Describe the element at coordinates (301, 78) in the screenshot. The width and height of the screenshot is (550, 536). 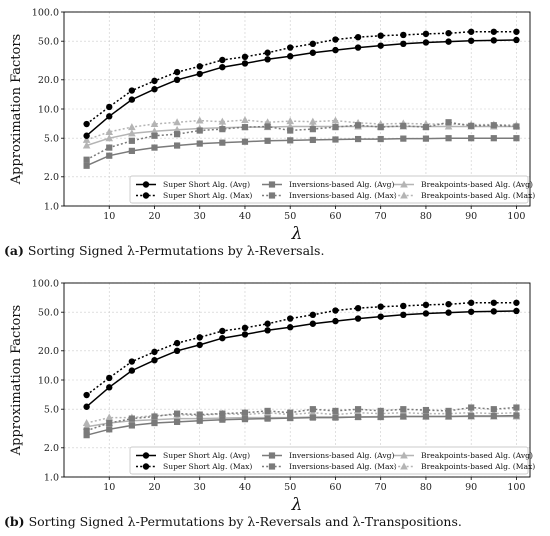
I see `series-super-short-alg-max` at that location.